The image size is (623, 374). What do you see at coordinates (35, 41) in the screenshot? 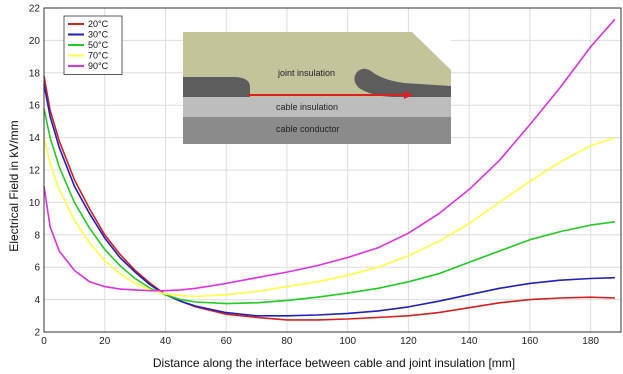
I see `y-tick-label: 20` at bounding box center [35, 41].